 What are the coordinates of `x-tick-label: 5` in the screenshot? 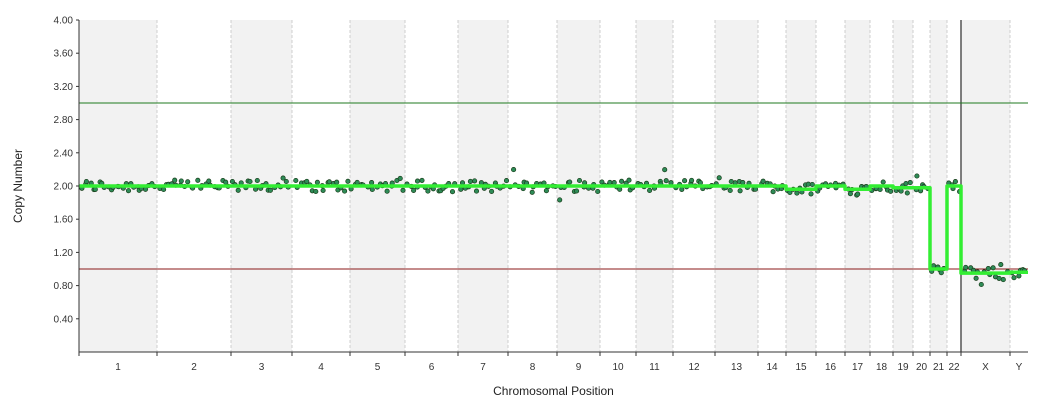 It's located at (378, 367).